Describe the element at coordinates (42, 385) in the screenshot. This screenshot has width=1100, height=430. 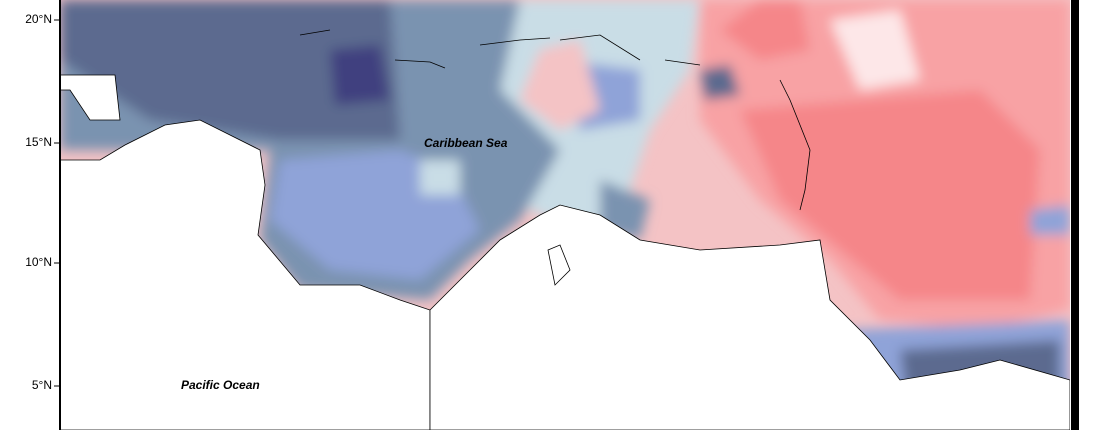
I see `lat-label: 5°N` at that location.